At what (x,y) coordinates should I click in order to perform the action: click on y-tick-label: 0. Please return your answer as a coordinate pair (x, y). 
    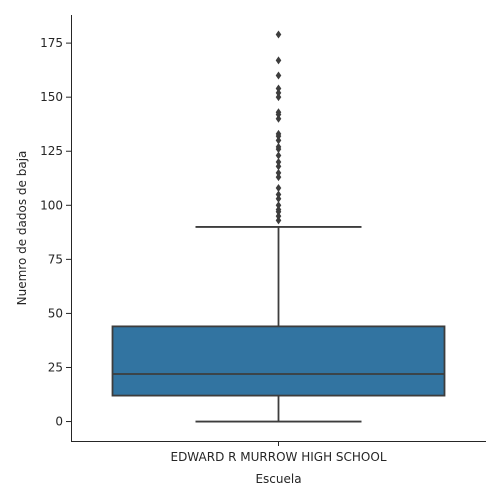
    Looking at the image, I should click on (59, 422).